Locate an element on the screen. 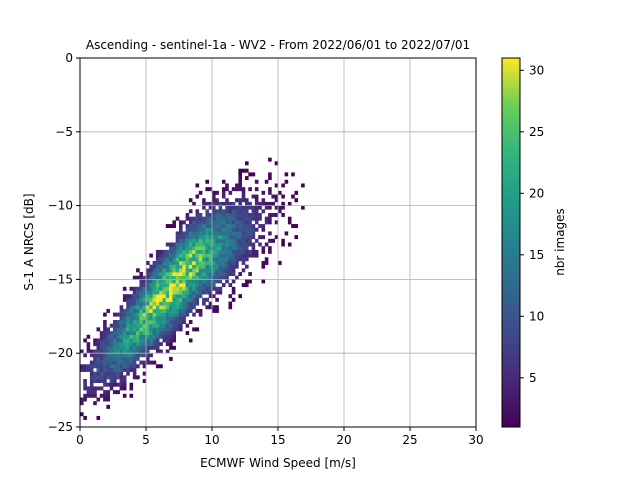 This screenshot has width=640, height=480. y-tick-label-3: −15 is located at coordinates (60, 279).